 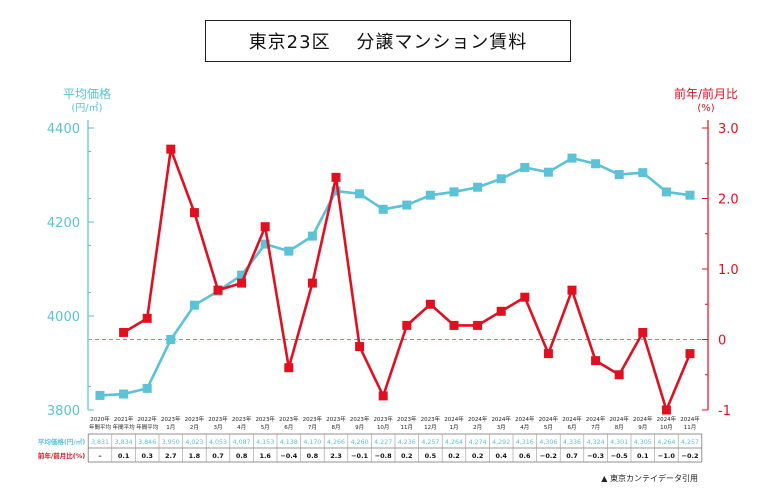 I want to click on table-cell-rent: 4,264, so click(x=666, y=442).